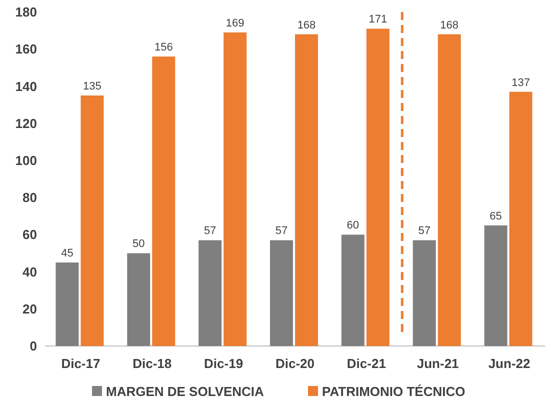 The image size is (551, 403). Describe the element at coordinates (26, 12) in the screenshot. I see `y-tick-label: 180` at that location.